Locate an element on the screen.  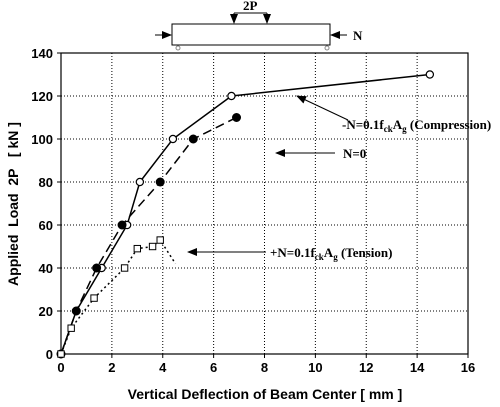
annotation-compression-leader is located at coordinates (322, 108).